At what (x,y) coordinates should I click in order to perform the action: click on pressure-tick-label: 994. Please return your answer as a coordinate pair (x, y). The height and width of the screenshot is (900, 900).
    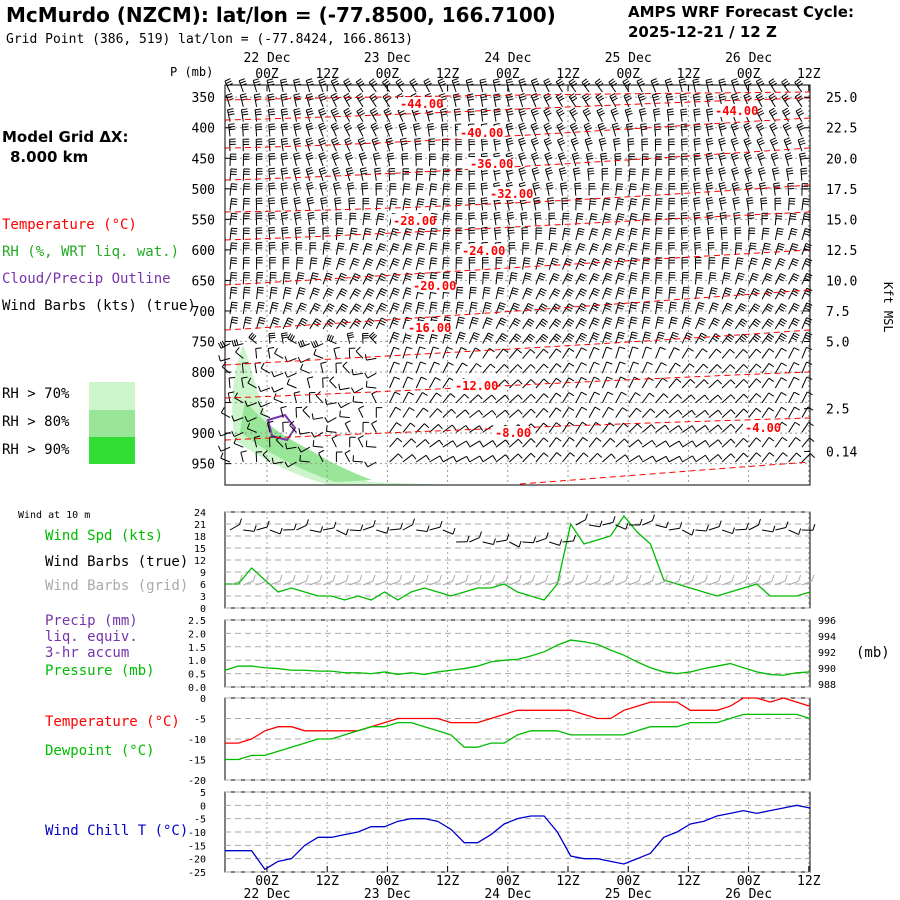
    Looking at the image, I should click on (827, 637).